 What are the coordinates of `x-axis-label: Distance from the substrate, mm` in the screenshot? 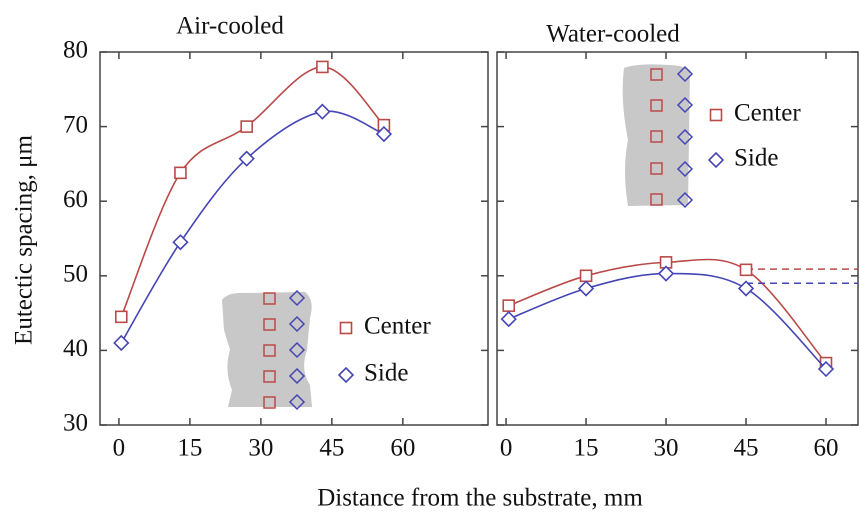 It's located at (480, 498).